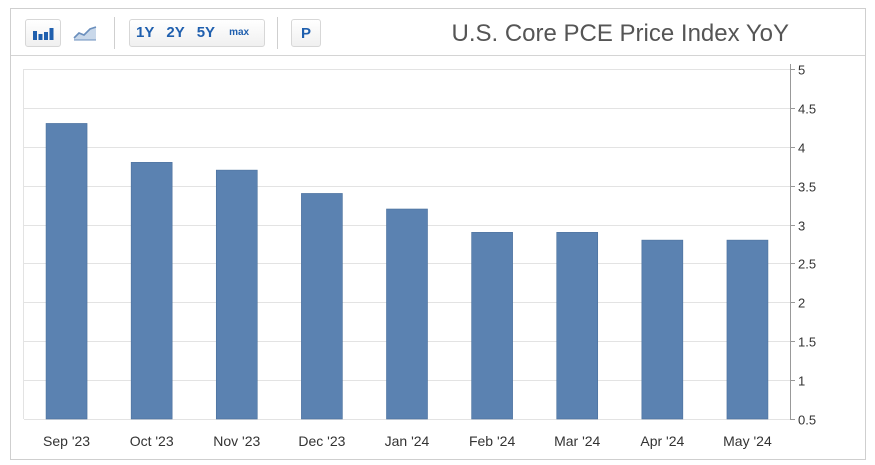 The width and height of the screenshot is (875, 465). Describe the element at coordinates (321, 441) in the screenshot. I see `x-tick-label: Dec '23` at that location.